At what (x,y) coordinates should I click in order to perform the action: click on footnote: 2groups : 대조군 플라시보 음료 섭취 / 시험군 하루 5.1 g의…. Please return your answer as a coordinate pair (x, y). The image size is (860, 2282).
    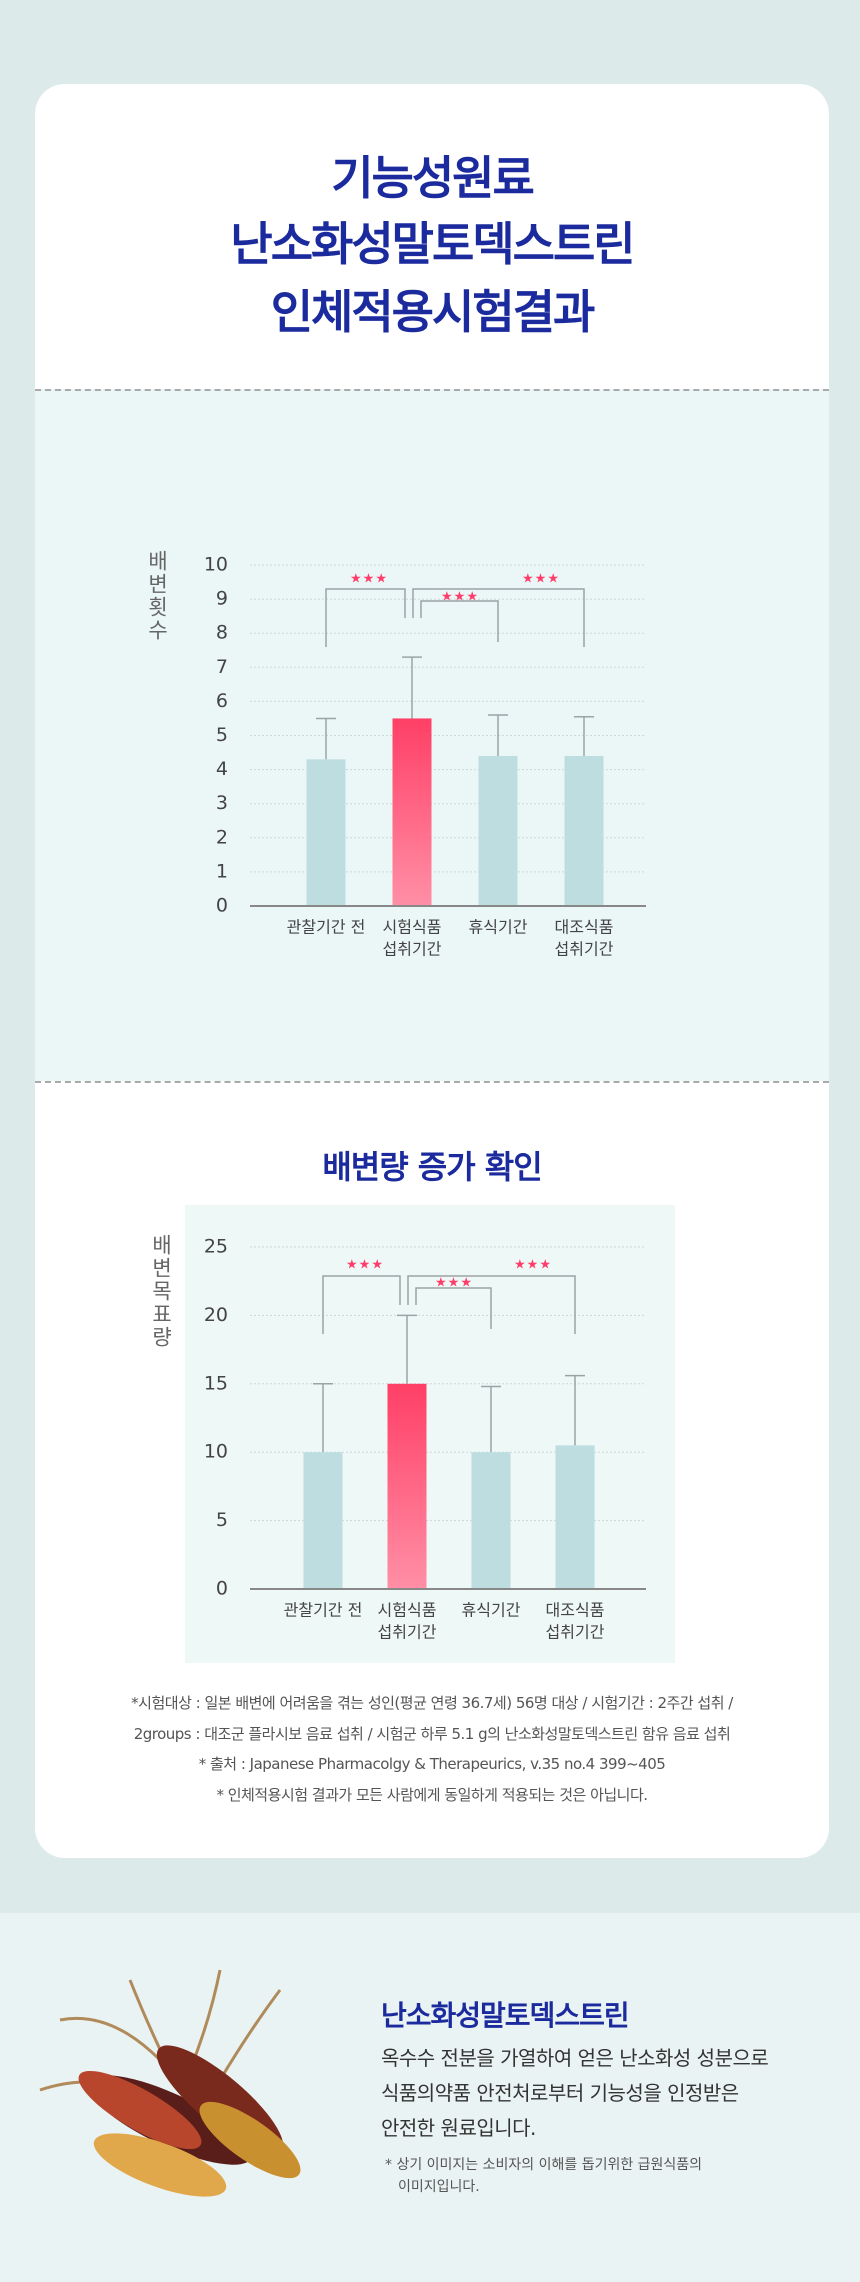
    Looking at the image, I should click on (432, 1734).